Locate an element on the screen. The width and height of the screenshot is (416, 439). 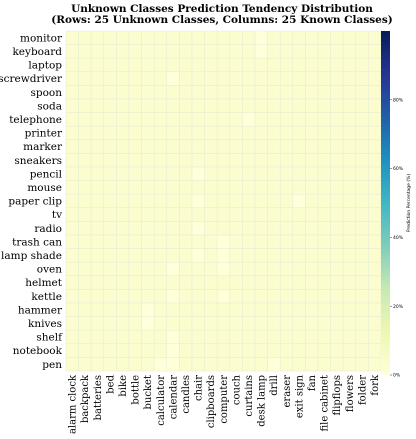
column-label: calendar is located at coordinates (173, 397).